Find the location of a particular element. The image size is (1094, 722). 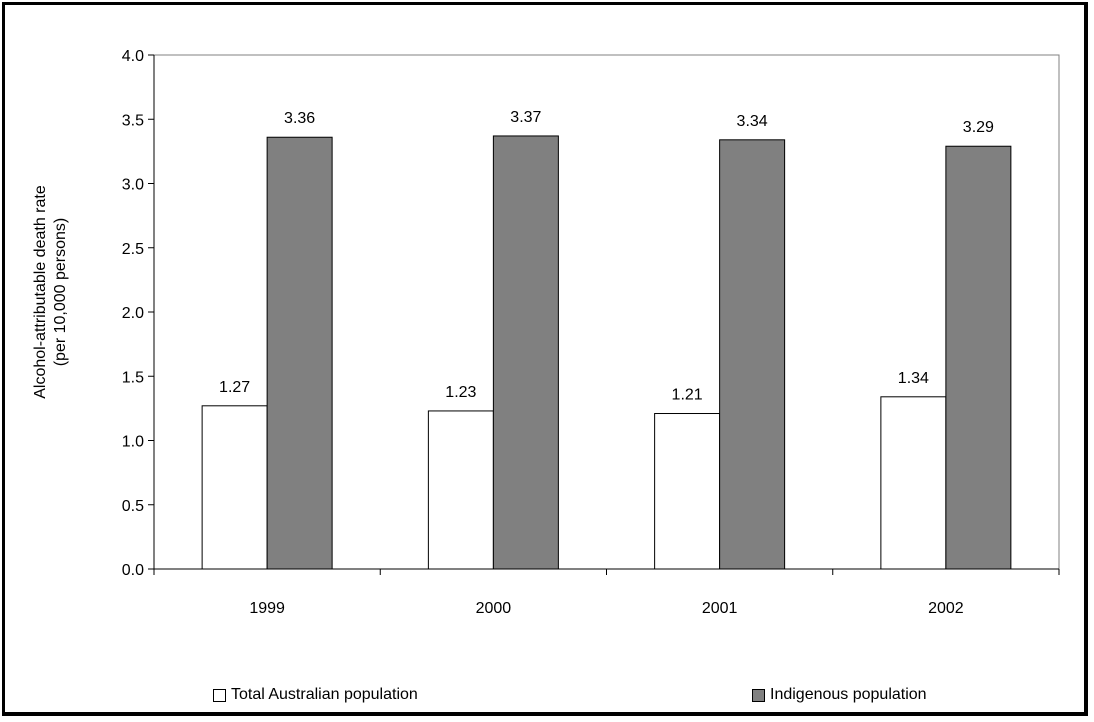

legend-indigenous-swatch is located at coordinates (758, 695).